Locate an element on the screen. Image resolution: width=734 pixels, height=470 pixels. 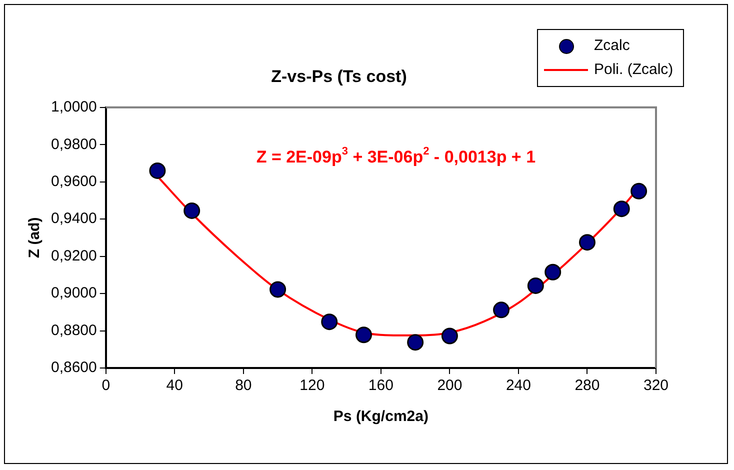
x-tick-label: 200 is located at coordinates (449, 385).